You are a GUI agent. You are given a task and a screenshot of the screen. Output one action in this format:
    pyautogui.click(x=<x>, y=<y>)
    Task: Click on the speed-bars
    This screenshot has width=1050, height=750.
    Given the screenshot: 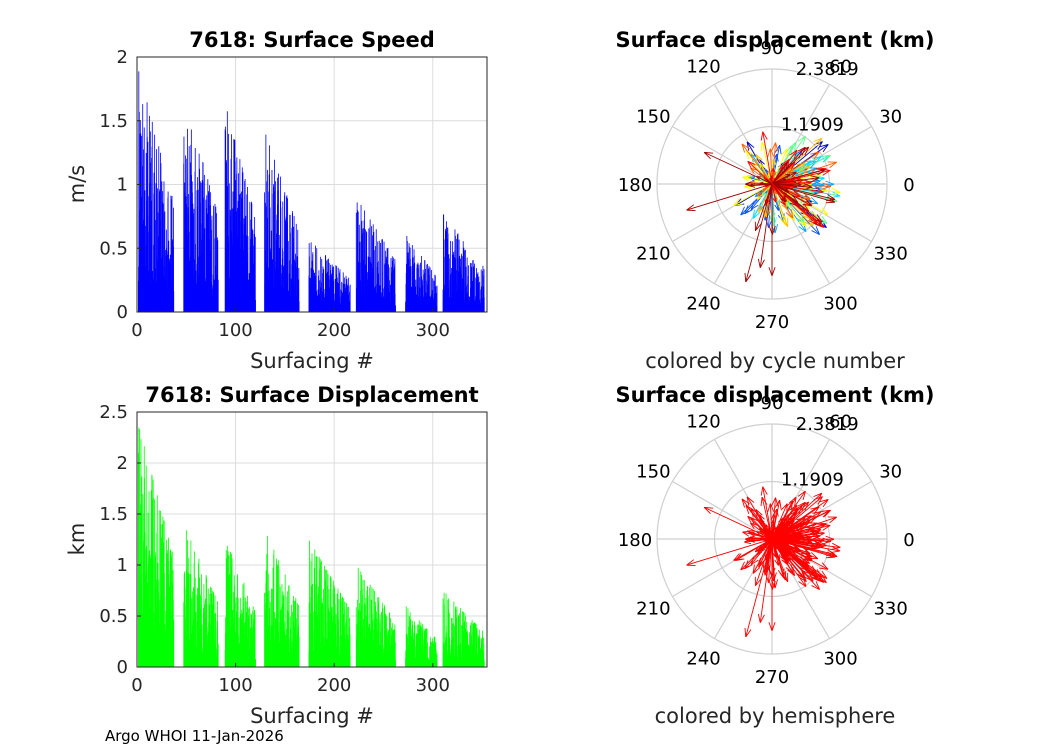 What is the action you would take?
    pyautogui.click(x=311, y=192)
    